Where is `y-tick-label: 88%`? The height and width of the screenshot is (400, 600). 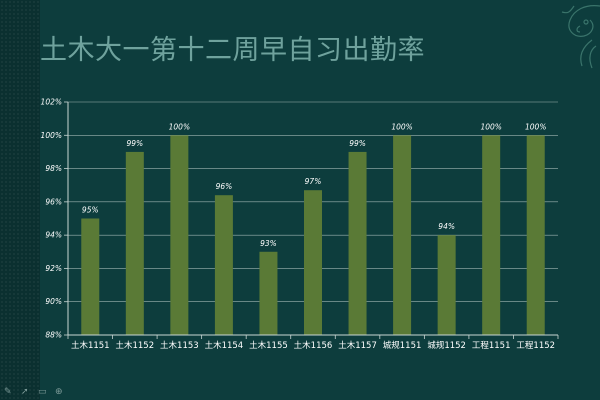 y-tick-label: 88% is located at coordinates (53, 335).